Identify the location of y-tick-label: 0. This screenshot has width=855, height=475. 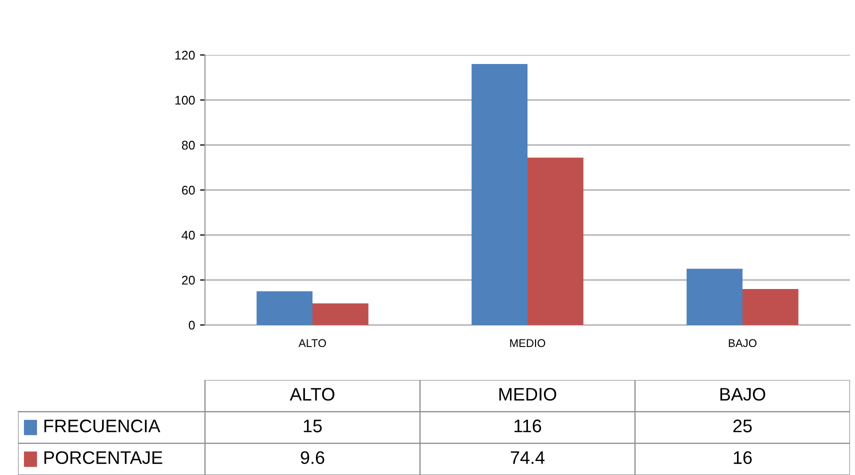
(191, 325).